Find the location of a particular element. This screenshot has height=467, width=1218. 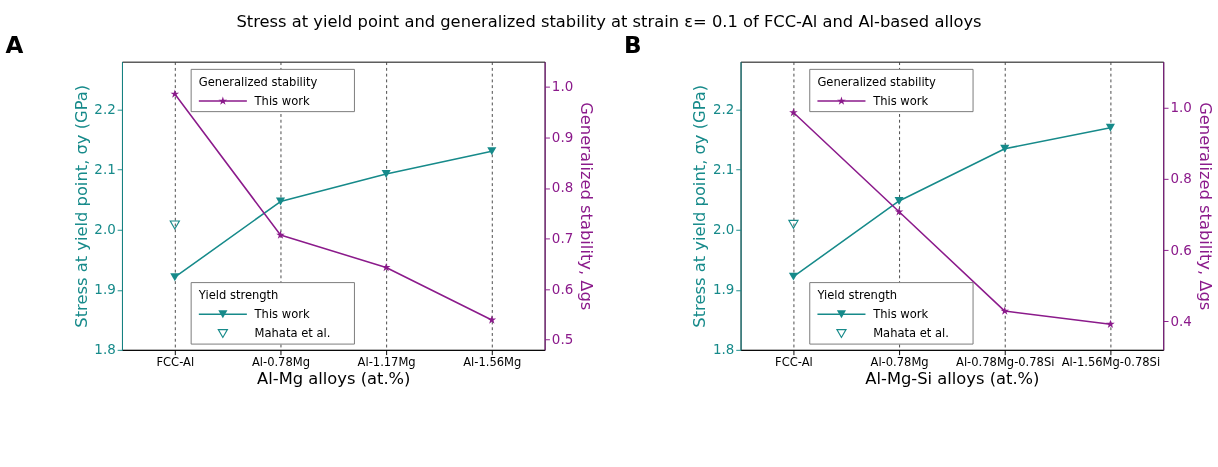

x-tick-label: Al-0.78Mg-0.78Si is located at coordinates (1005, 361).